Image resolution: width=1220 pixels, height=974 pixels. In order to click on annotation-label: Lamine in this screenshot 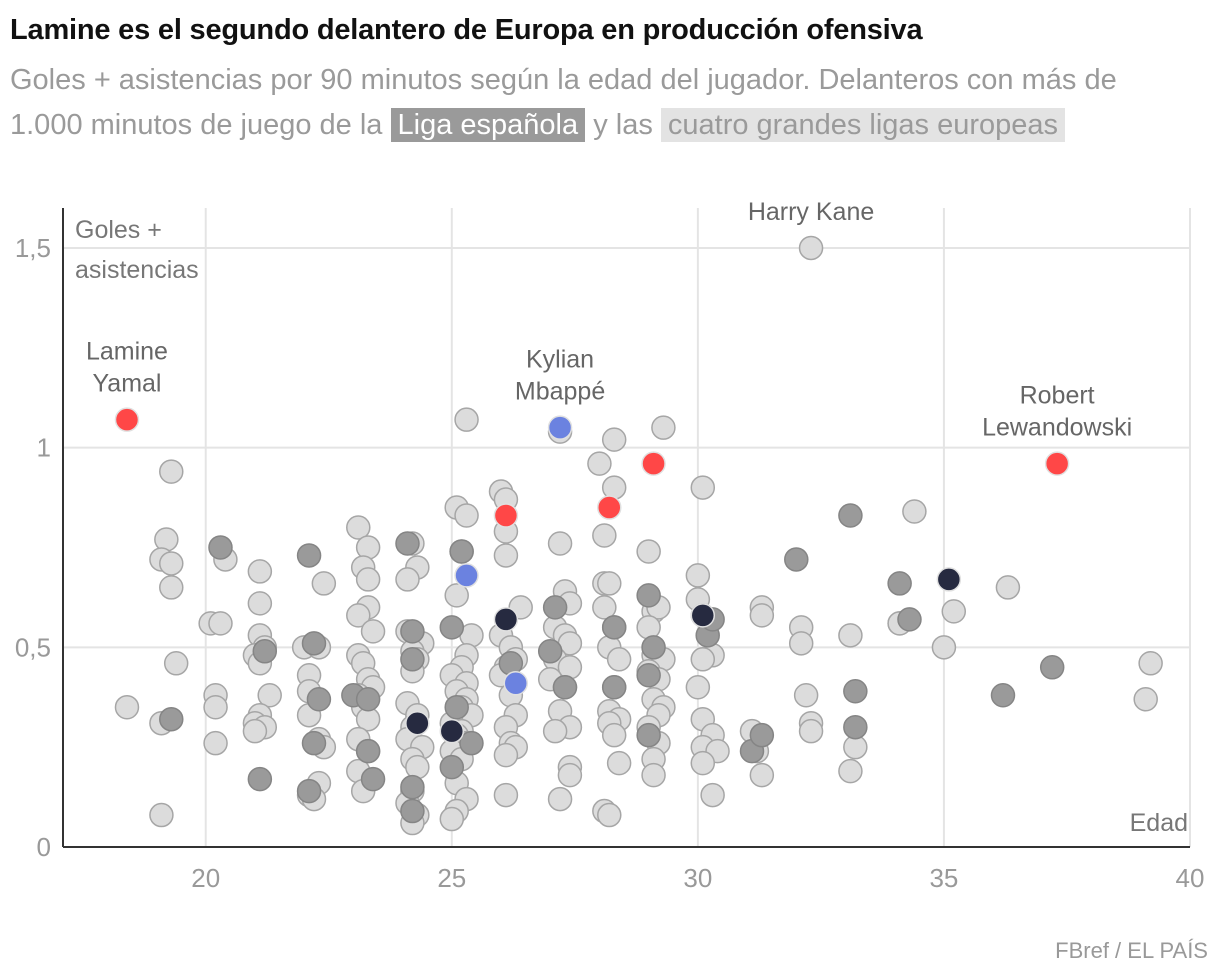, I will do `click(127, 352)`.